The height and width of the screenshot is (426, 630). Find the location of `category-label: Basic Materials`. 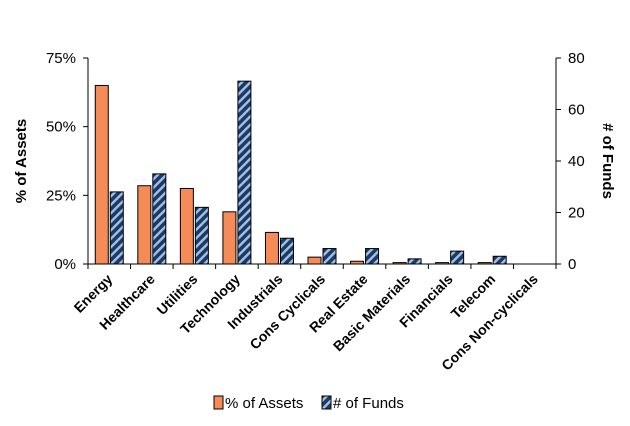

category-label: Basic Materials is located at coordinates (372, 313).